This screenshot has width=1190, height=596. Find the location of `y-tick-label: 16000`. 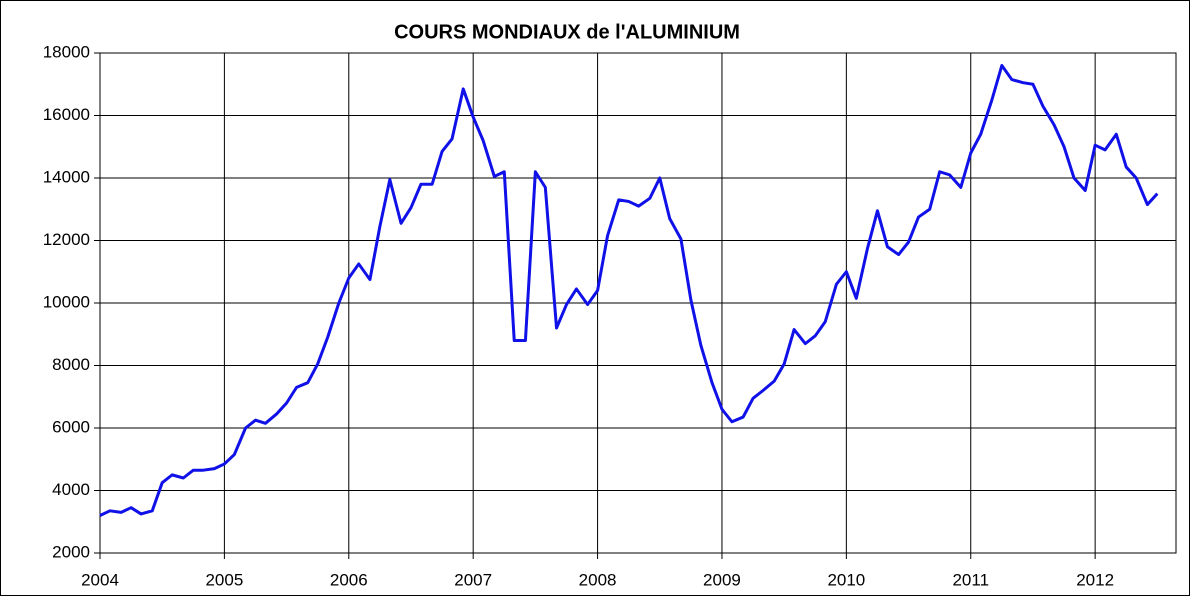

y-tick-label: 16000 is located at coordinates (66, 114).